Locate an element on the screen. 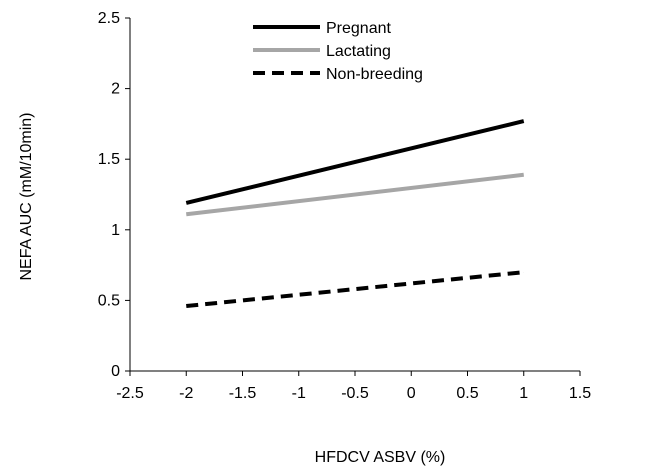 The height and width of the screenshot is (473, 656). x-tick-label: 0 is located at coordinates (411, 393).